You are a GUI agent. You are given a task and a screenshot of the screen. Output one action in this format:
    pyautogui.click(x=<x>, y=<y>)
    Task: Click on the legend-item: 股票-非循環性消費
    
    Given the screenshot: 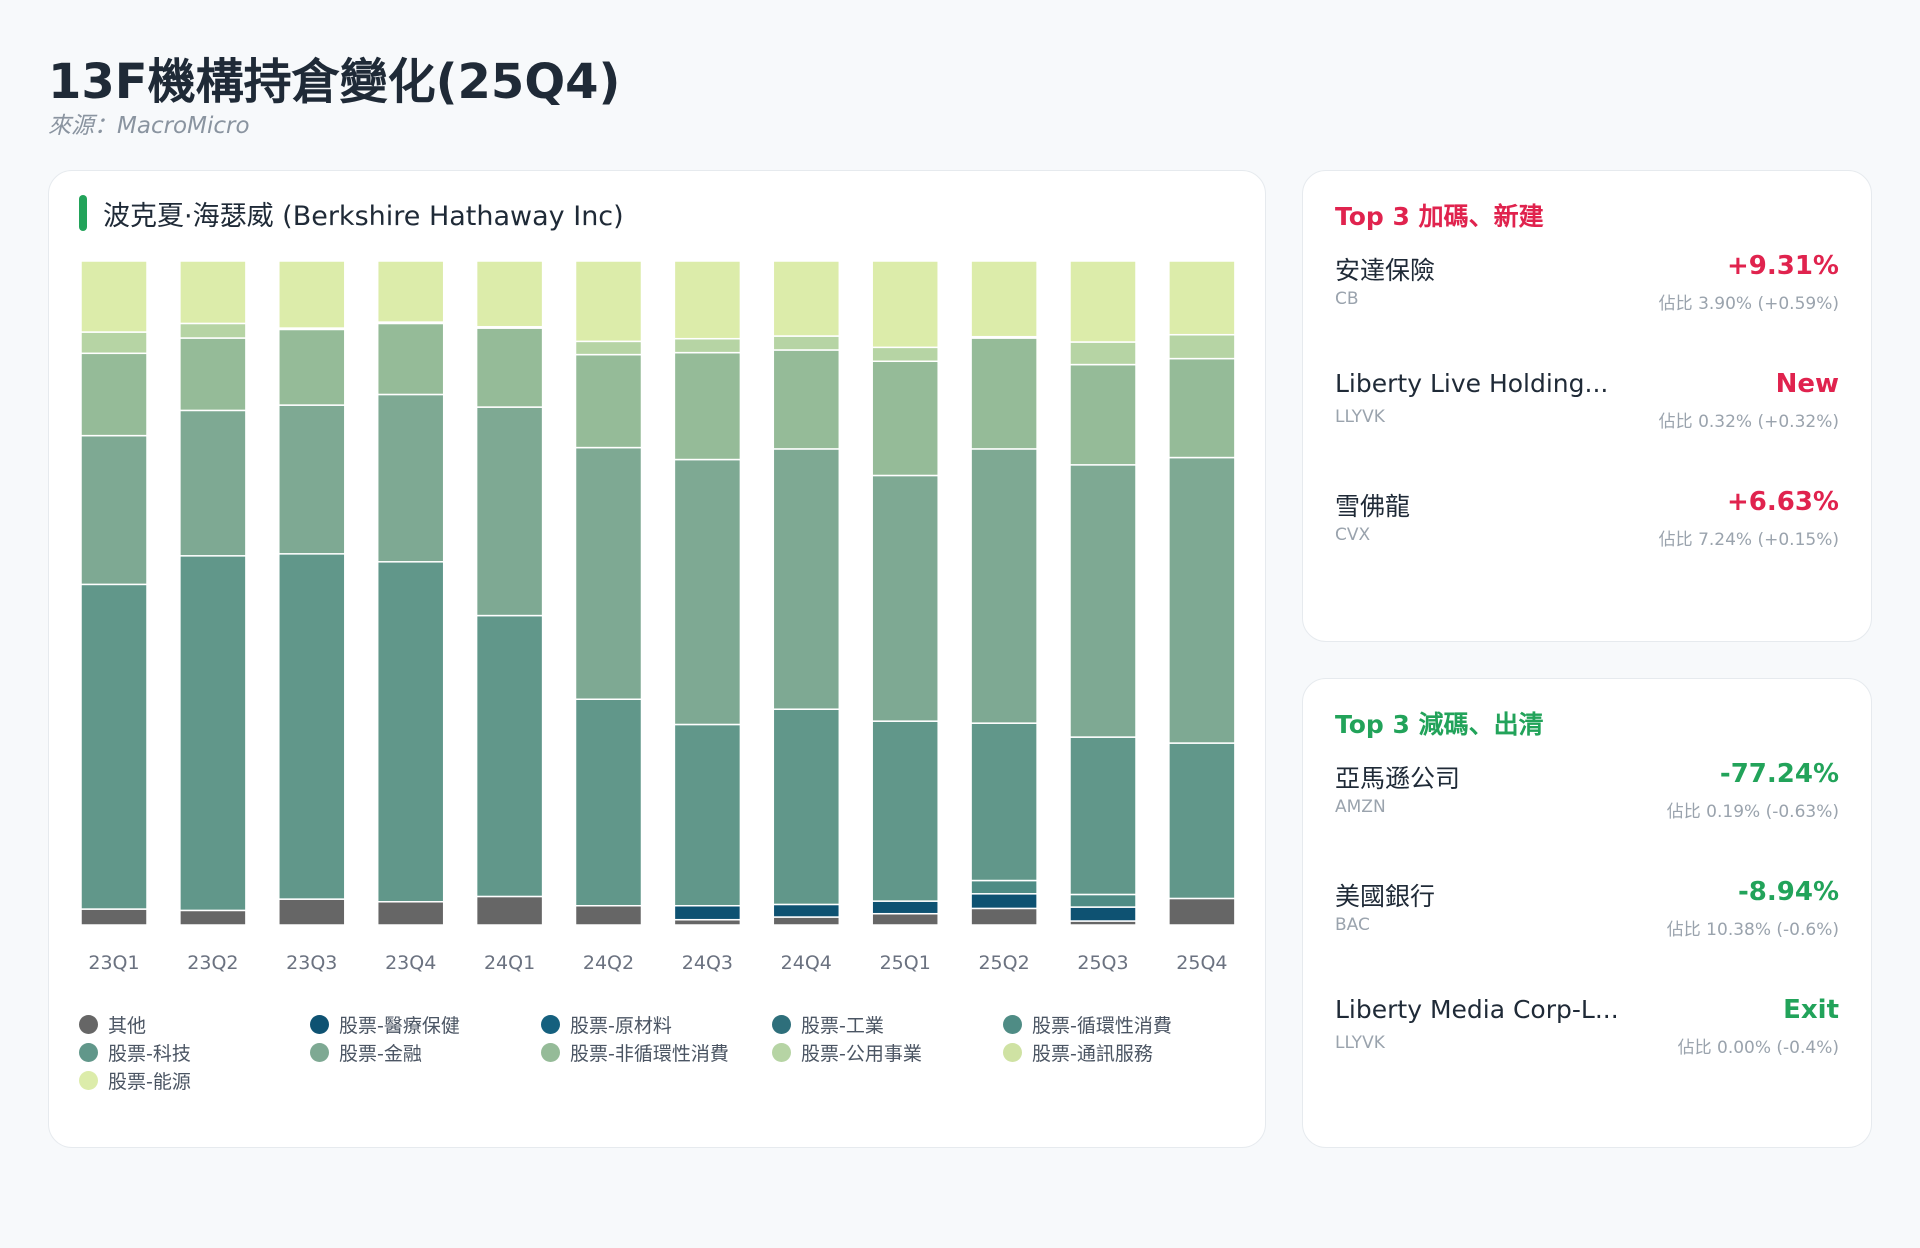 What is the action you would take?
    pyautogui.click(x=656, y=1053)
    